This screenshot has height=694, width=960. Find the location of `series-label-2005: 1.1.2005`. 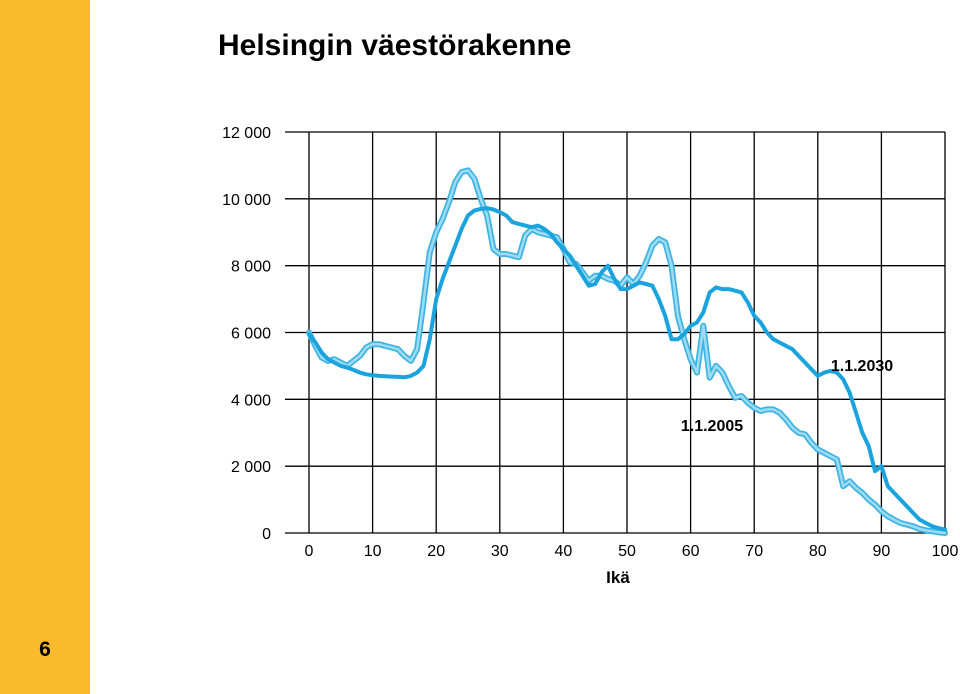

series-label-2005: 1.1.2005 is located at coordinates (712, 426).